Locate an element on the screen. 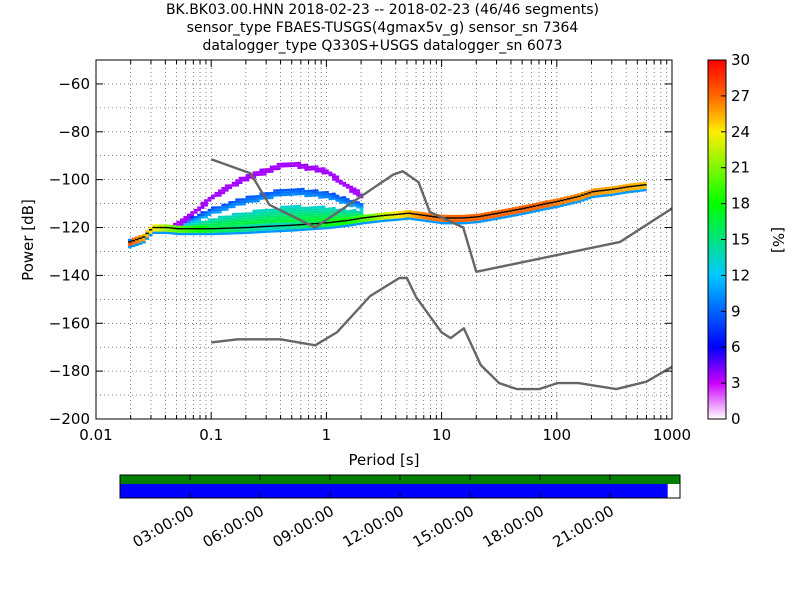  availability-tick-label: 03:00:00 is located at coordinates (163, 526).